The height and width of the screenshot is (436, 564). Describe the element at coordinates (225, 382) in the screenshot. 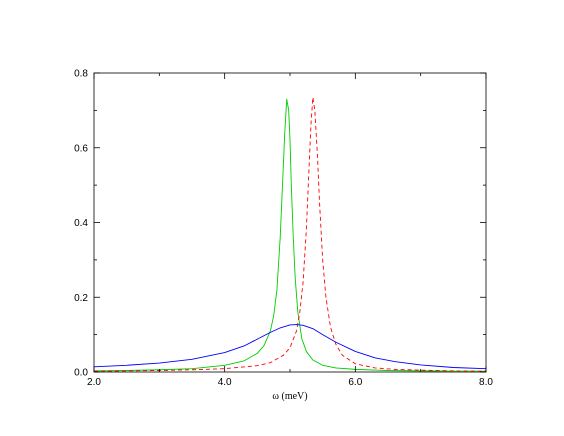

I see `x-tick-label: 4.0` at that location.